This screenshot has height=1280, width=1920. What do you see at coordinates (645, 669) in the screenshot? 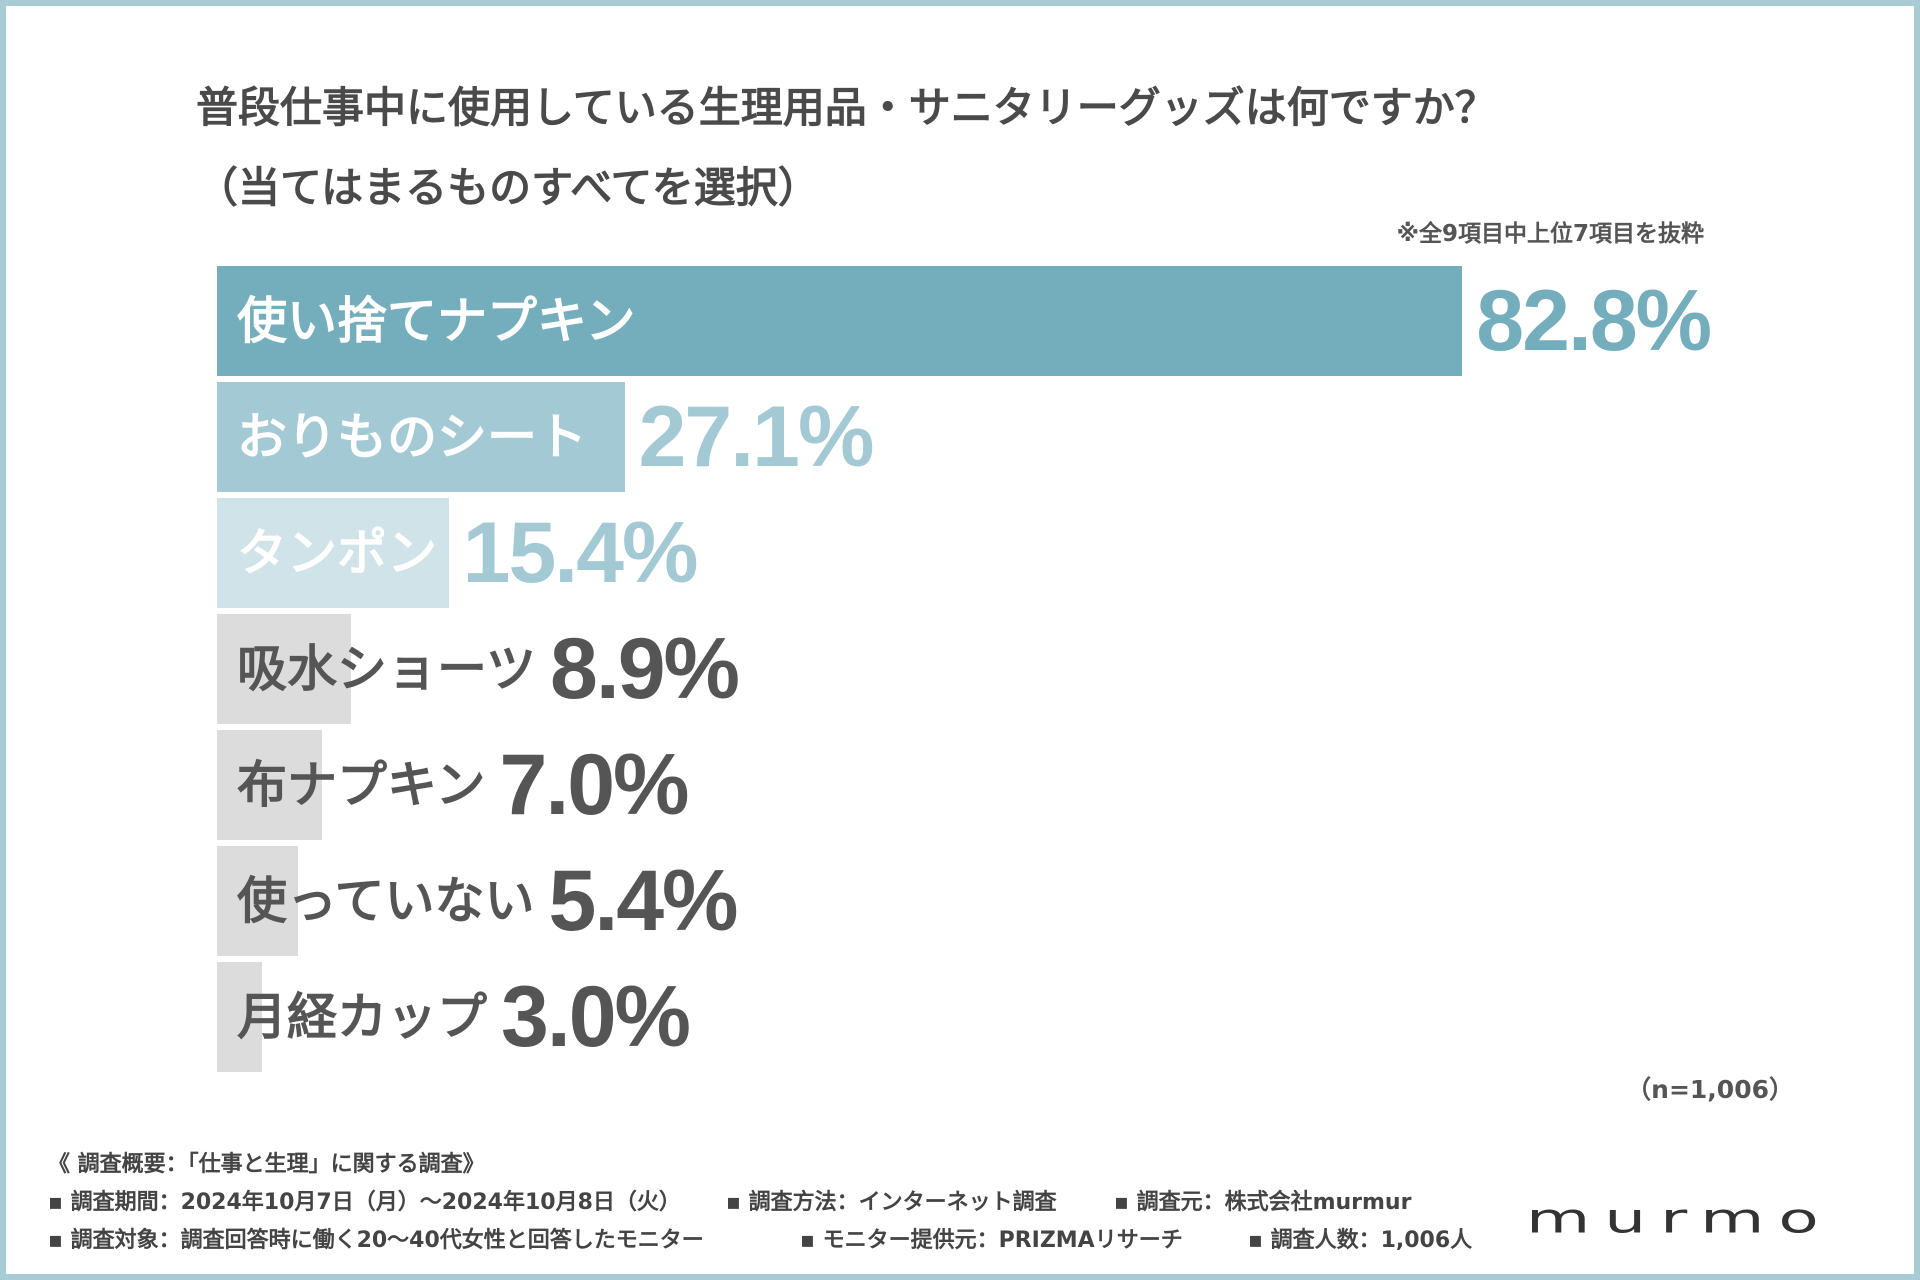
I see `bar-value-3: 8.9%` at bounding box center [645, 669].